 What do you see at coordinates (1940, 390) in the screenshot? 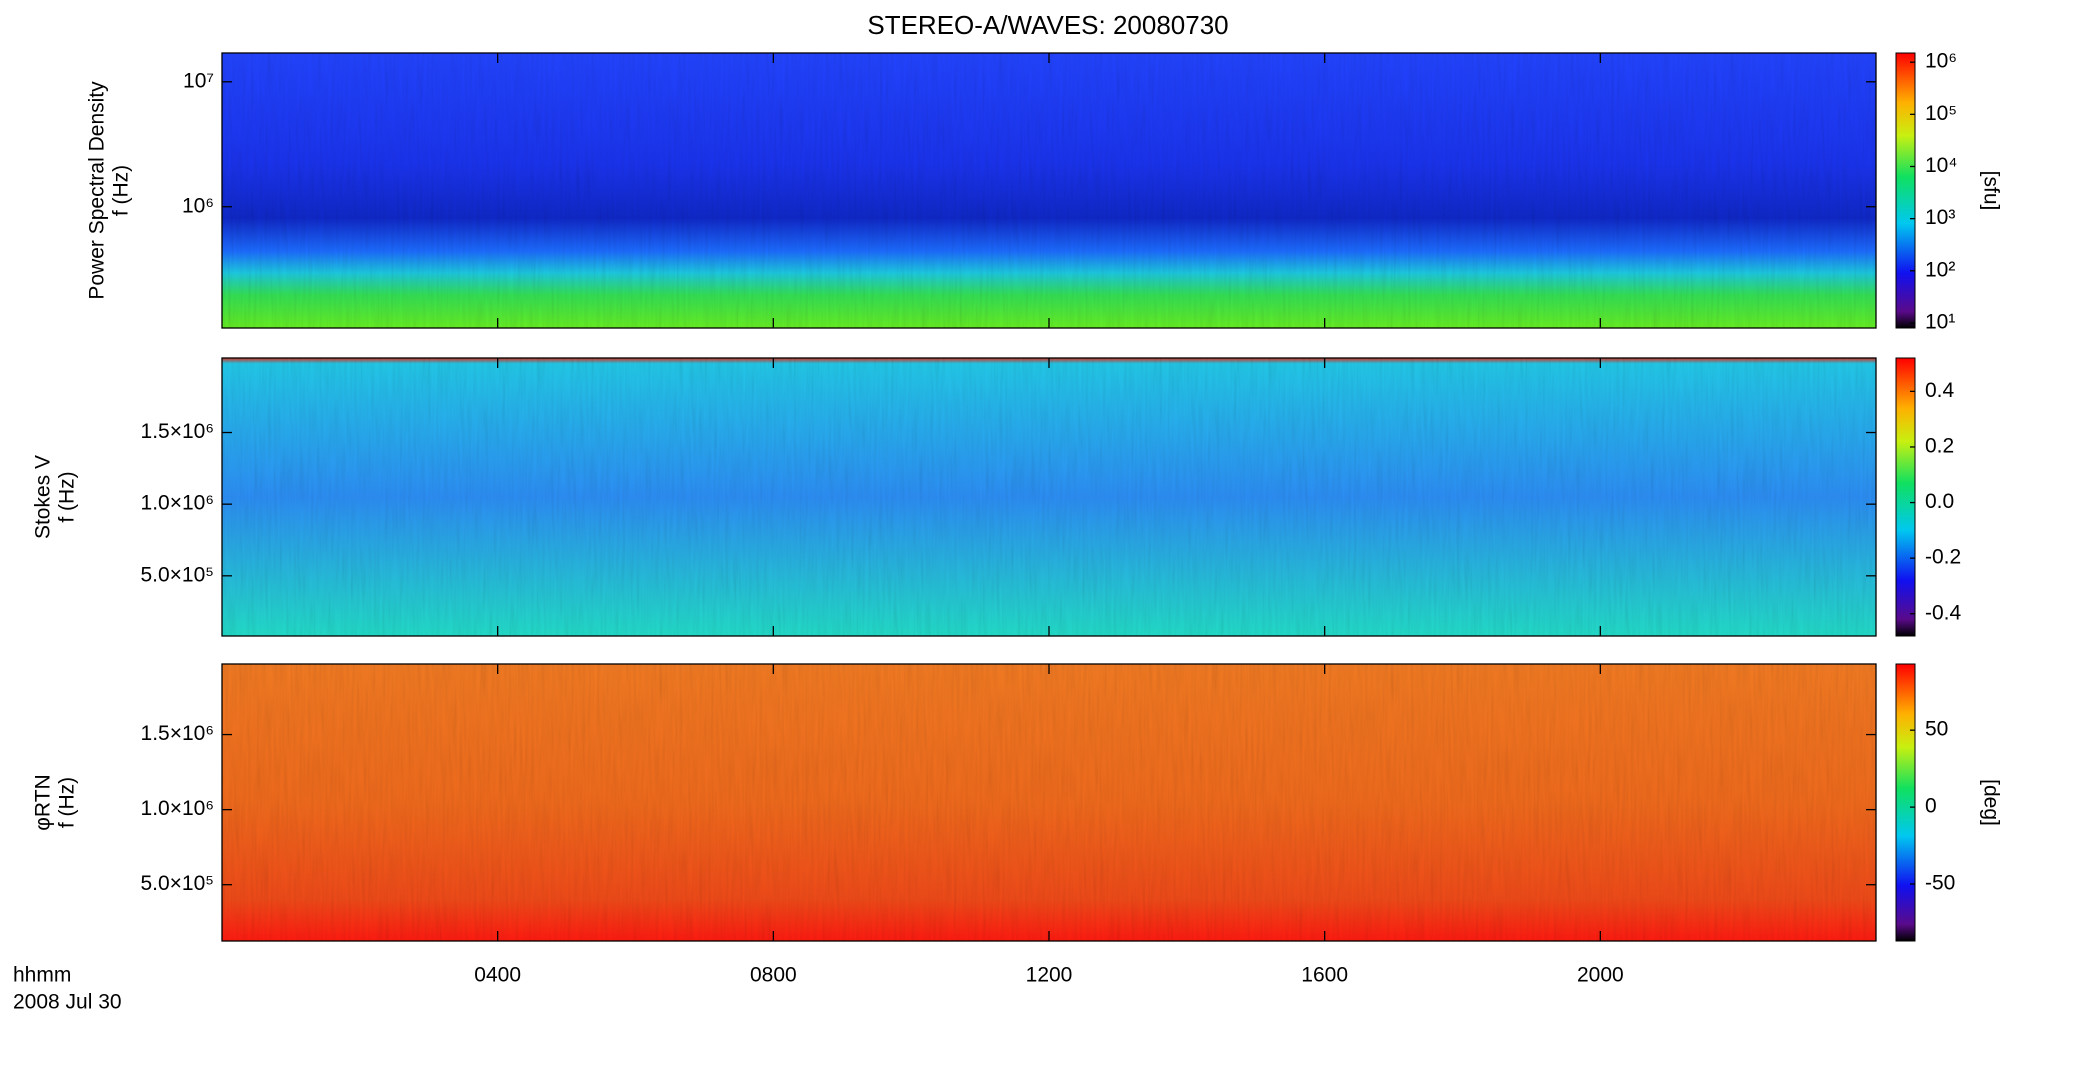
I see `colorbar-tick-label: 0.4` at bounding box center [1940, 390].